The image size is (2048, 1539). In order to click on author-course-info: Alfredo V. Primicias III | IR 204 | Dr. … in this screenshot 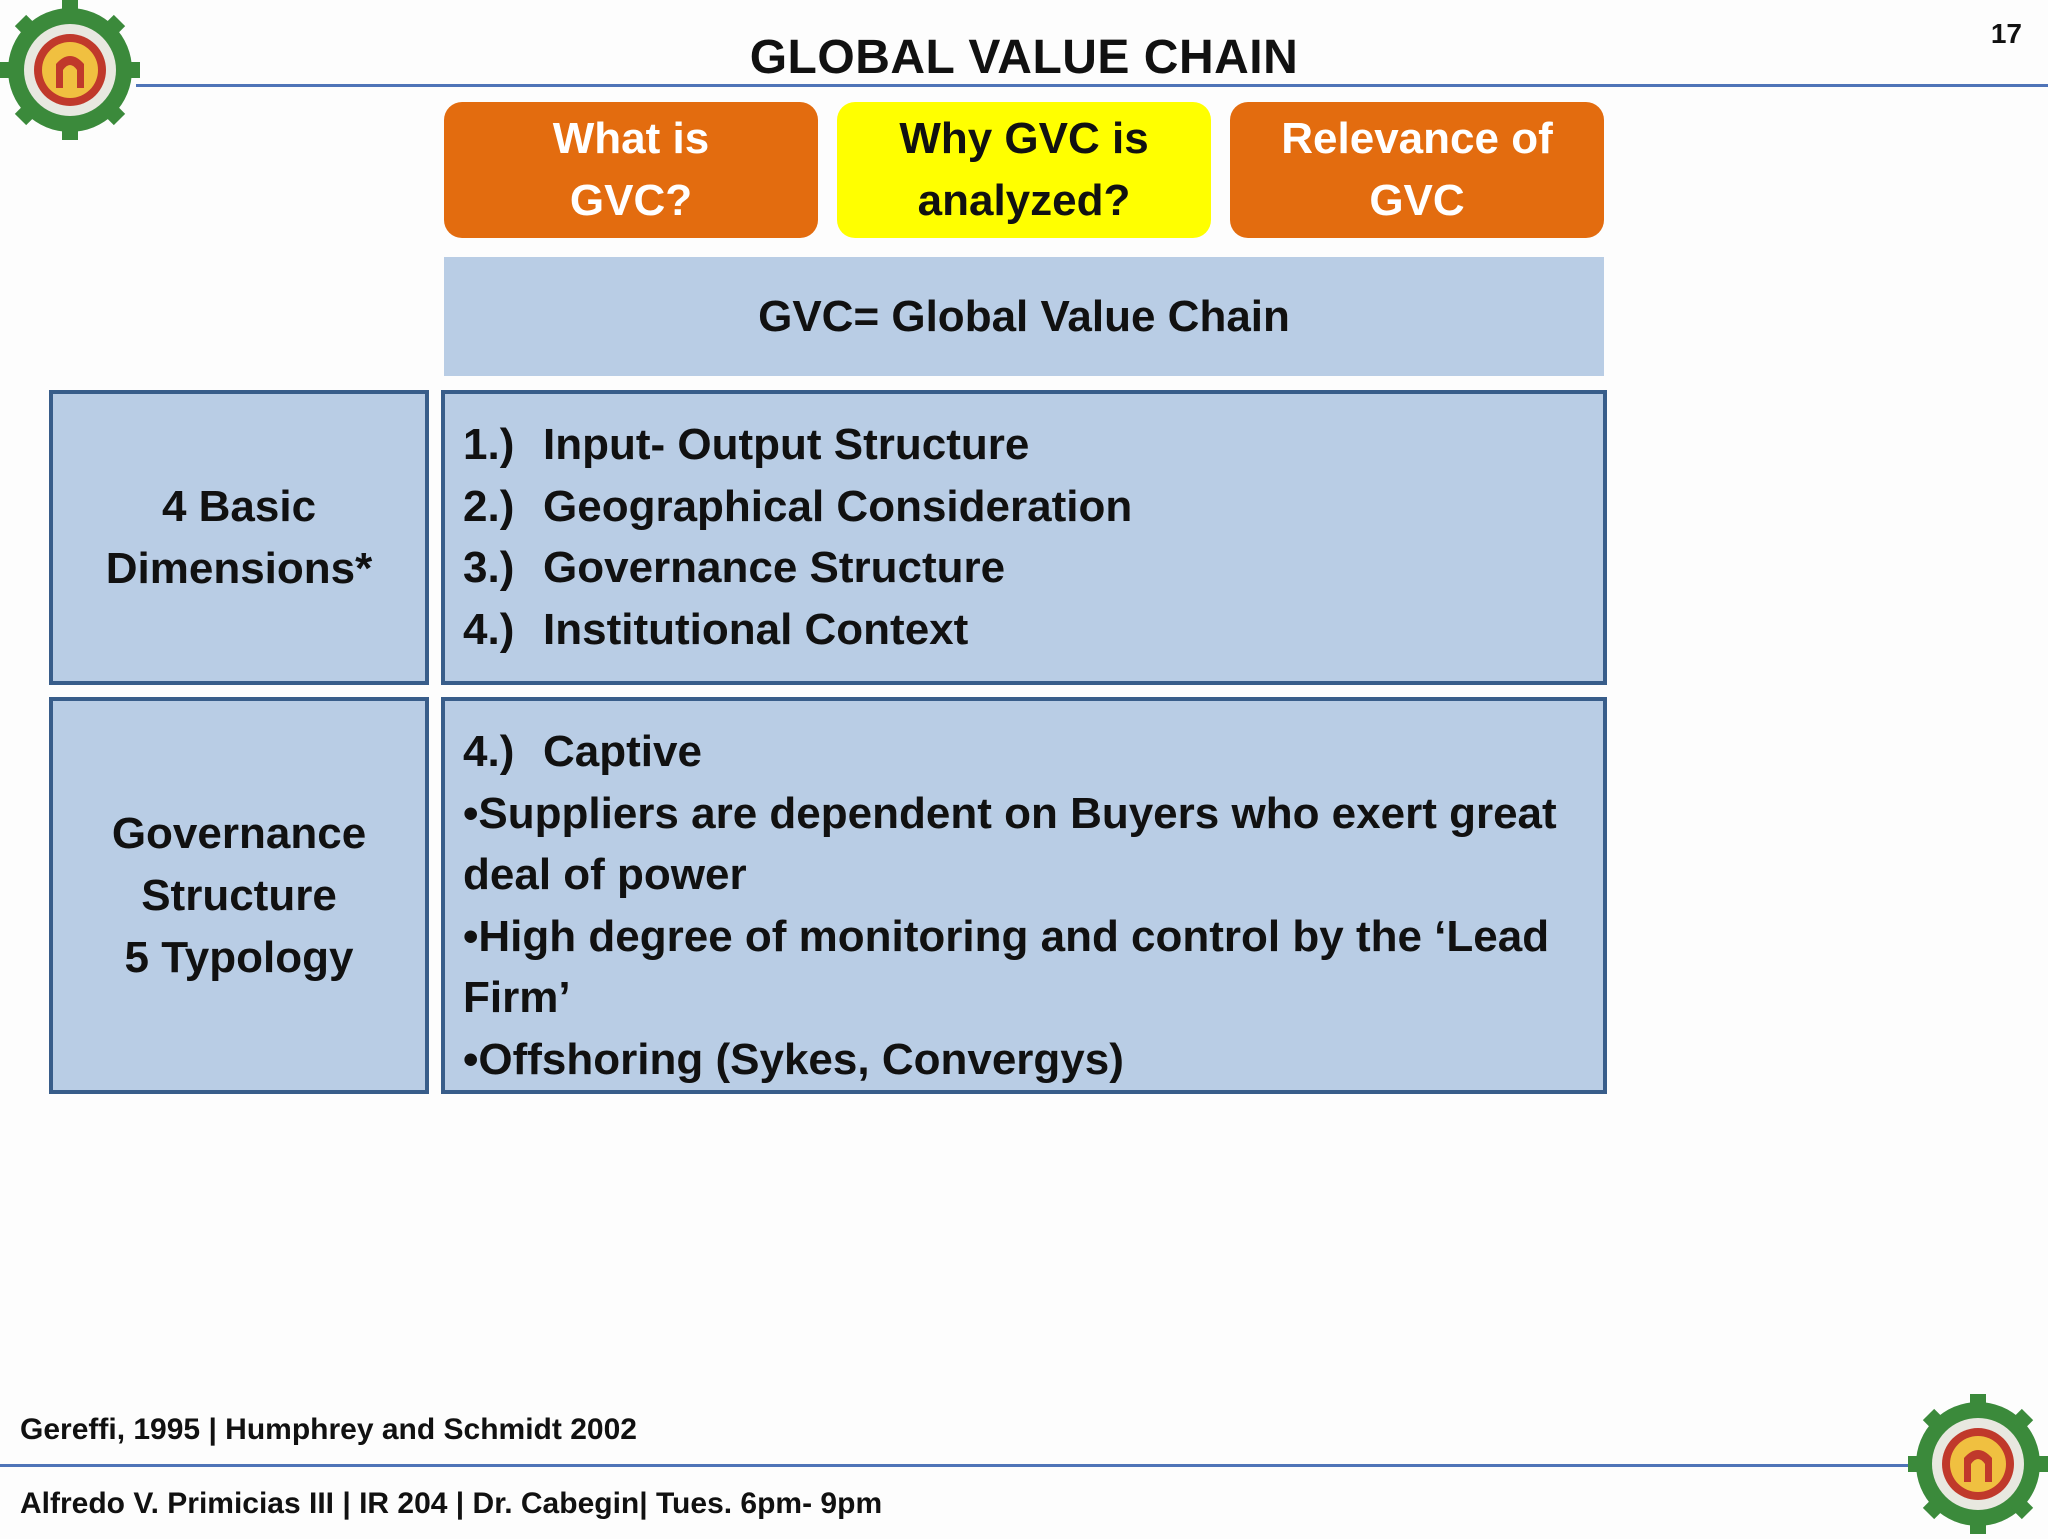, I will do `click(451, 1503)`.